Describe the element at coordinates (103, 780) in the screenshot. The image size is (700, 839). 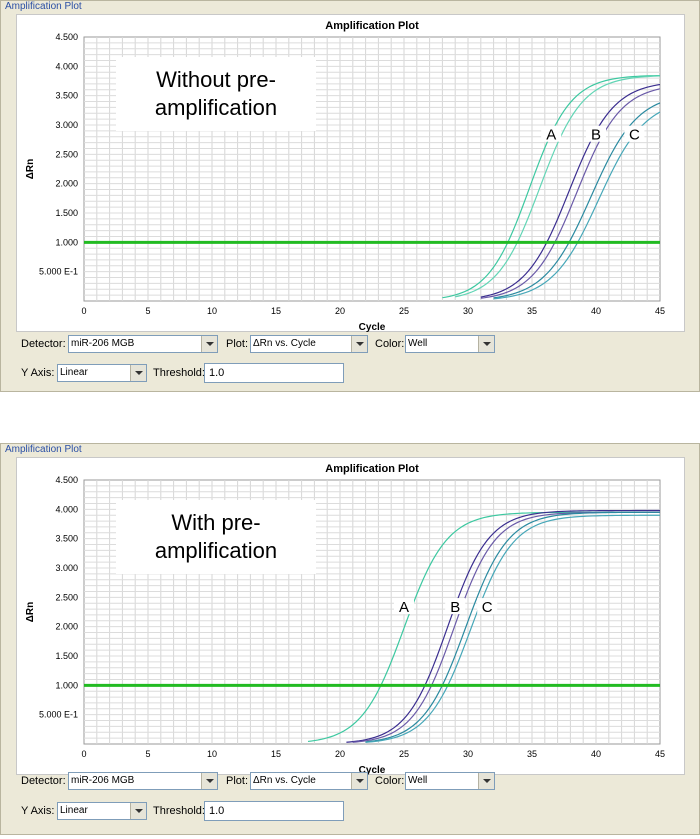
I see `detector-value: miR-206 MGB` at that location.